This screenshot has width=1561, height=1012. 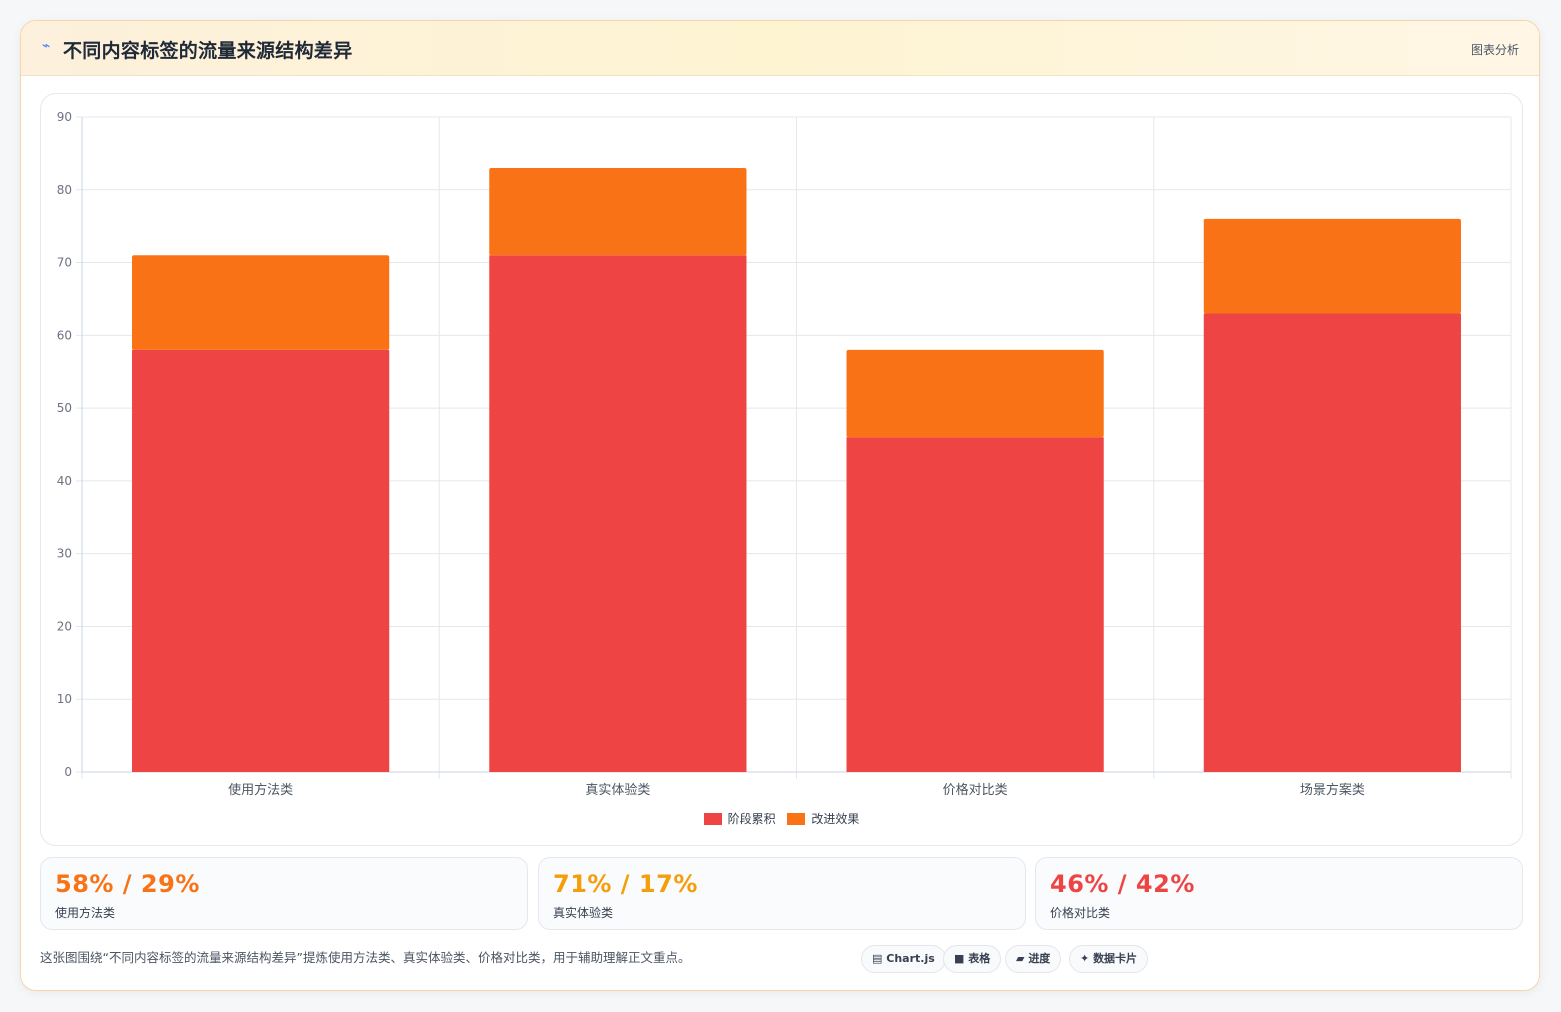 I want to click on progress-icon: ▰, so click(x=1020, y=958).